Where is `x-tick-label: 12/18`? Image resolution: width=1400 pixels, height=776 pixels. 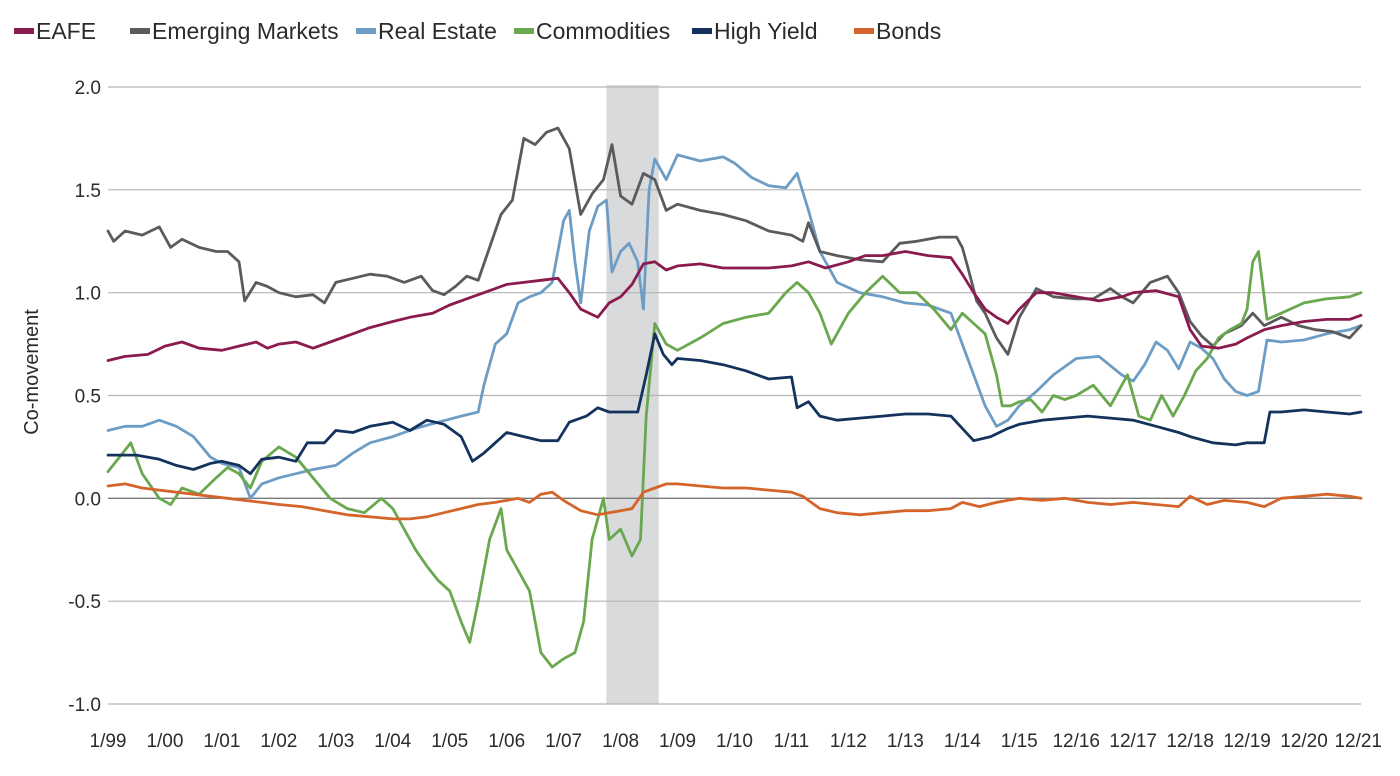 x-tick-label: 12/18 is located at coordinates (1190, 741).